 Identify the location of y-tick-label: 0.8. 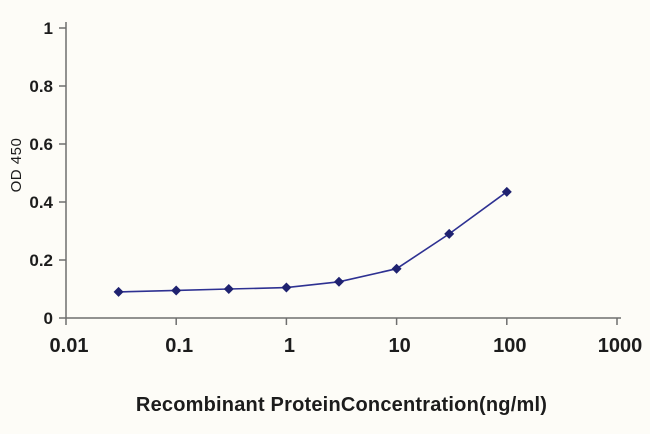
(41, 86).